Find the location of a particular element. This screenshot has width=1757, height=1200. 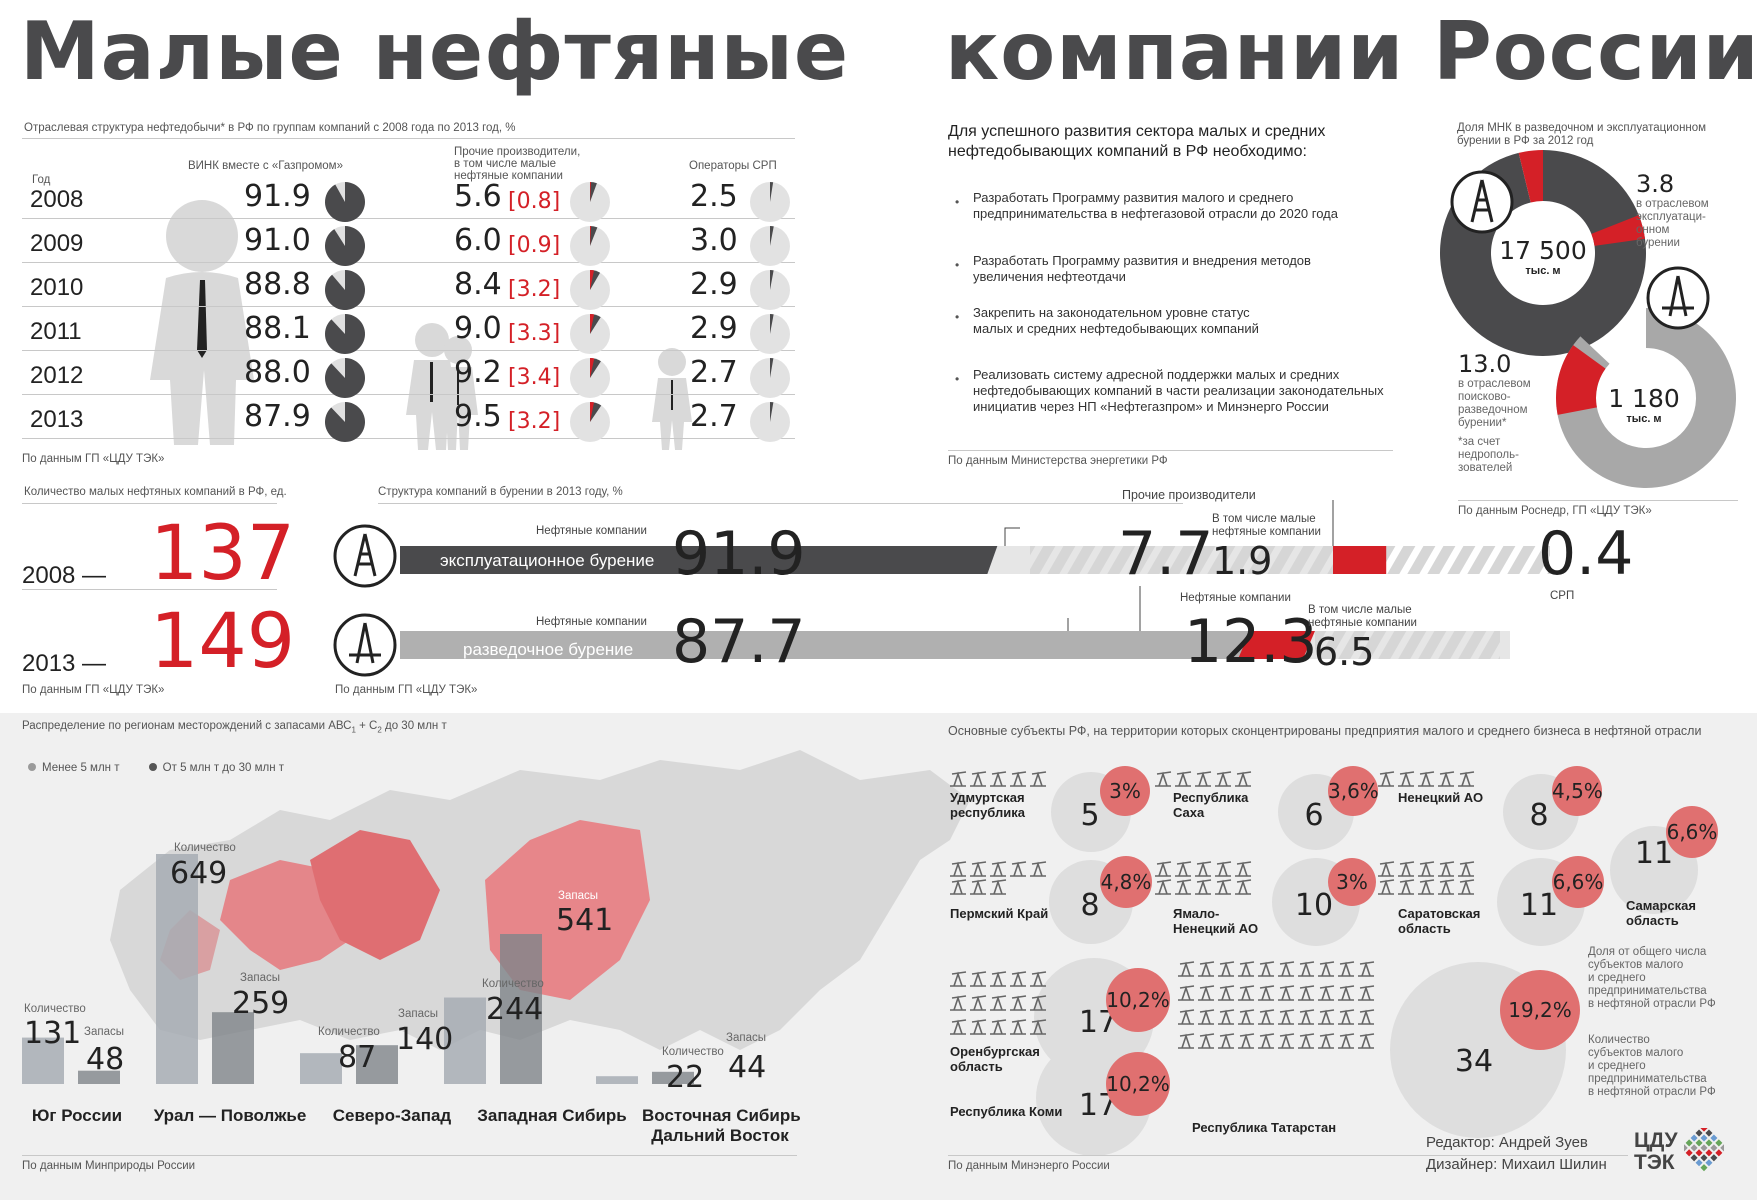

explo-small-segment is located at coordinates (1276, 645).